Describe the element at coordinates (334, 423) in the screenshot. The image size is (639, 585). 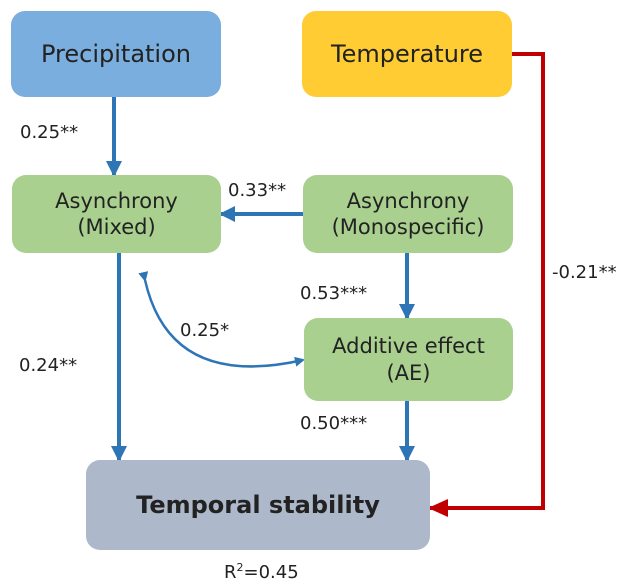
I see `coef-ae-to-stability: 0.50***` at that location.